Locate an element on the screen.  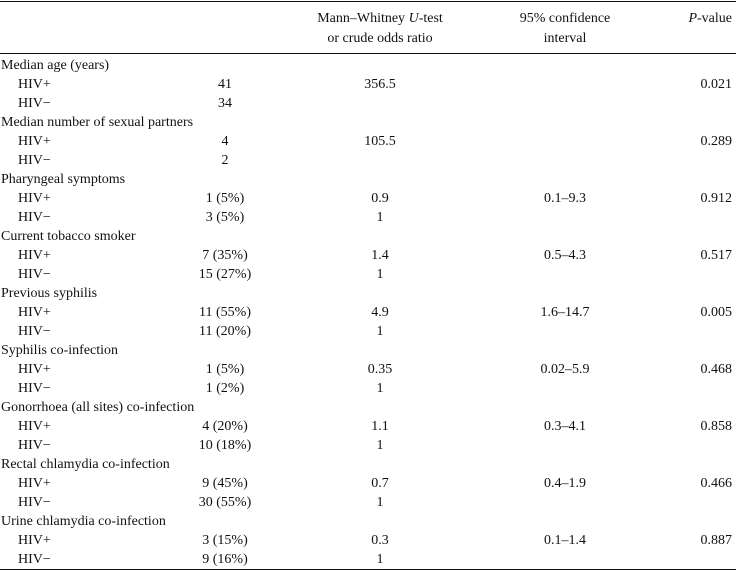
table-row: HIV+ 1 (5%) 0.9 0.1–9.3 0.912 is located at coordinates (368, 198).